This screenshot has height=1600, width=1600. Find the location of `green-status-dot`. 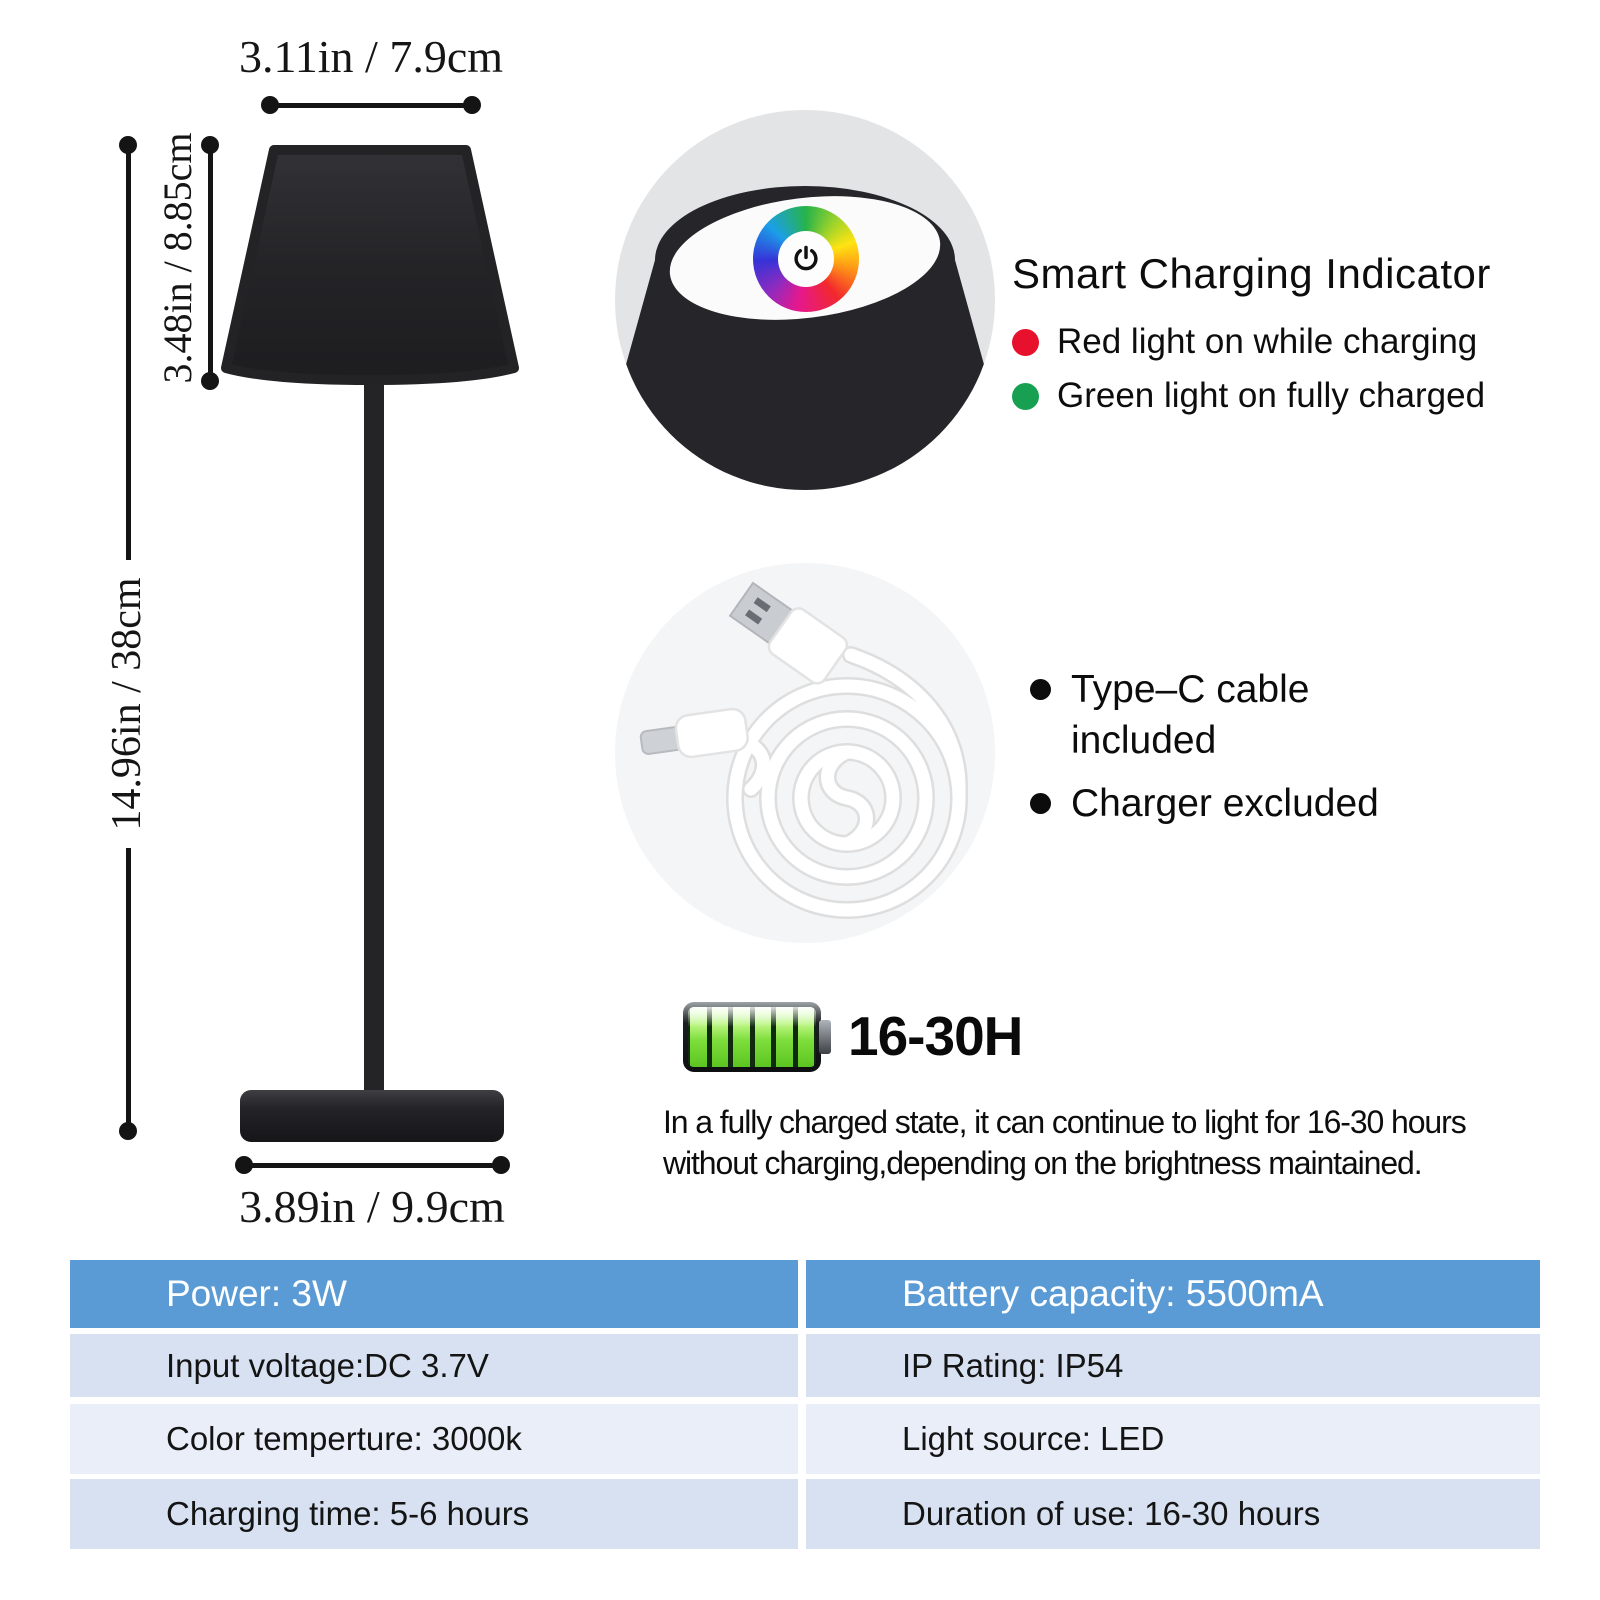

green-status-dot is located at coordinates (1025, 396).